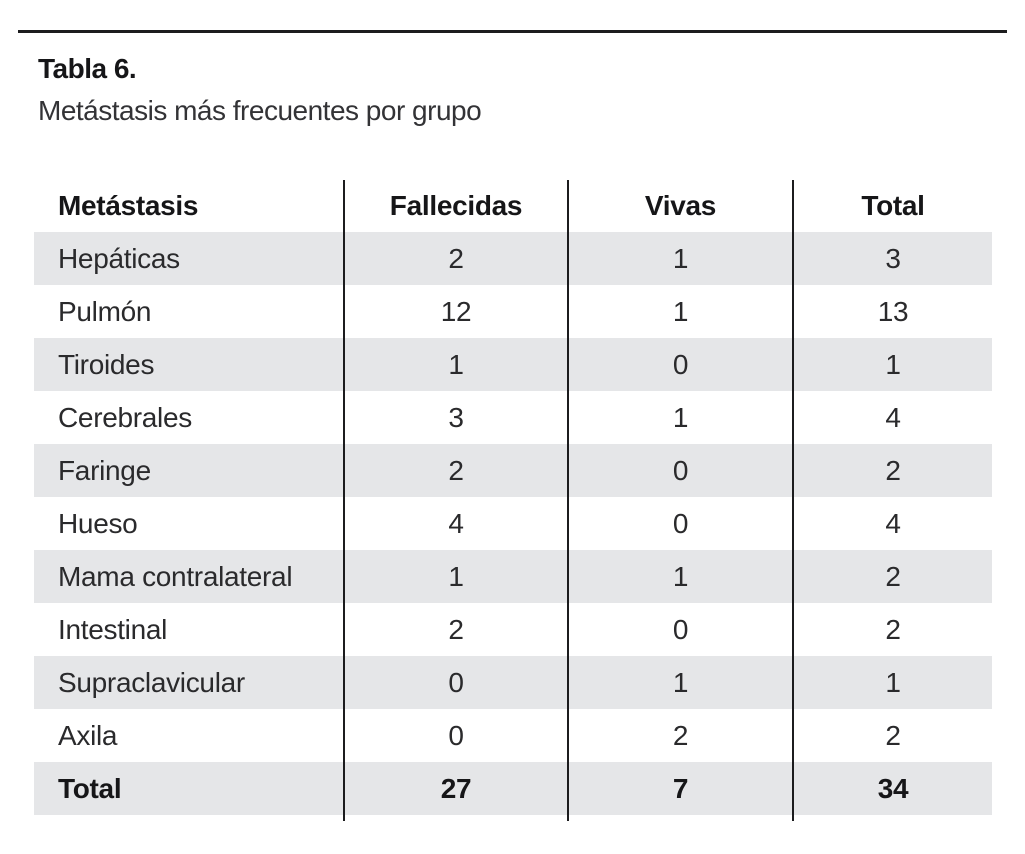 The height and width of the screenshot is (854, 1025). I want to click on table-row: Cerebrales 3 1 4, so click(513, 417).